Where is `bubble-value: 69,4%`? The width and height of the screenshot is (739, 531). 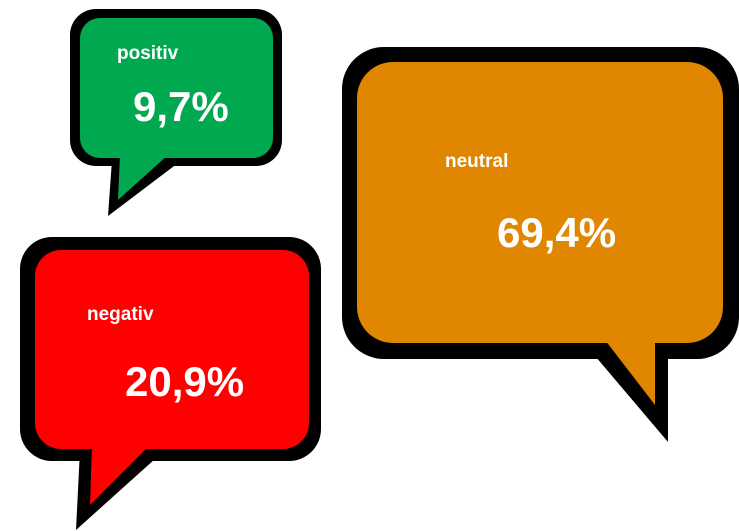
bubble-value: 69,4% is located at coordinates (556, 232).